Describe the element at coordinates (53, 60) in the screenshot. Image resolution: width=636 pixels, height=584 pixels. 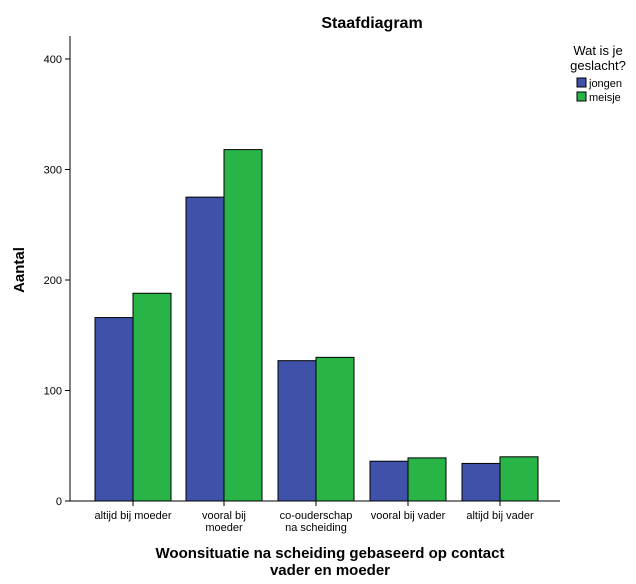
I see `y-tick-label: 400` at that location.